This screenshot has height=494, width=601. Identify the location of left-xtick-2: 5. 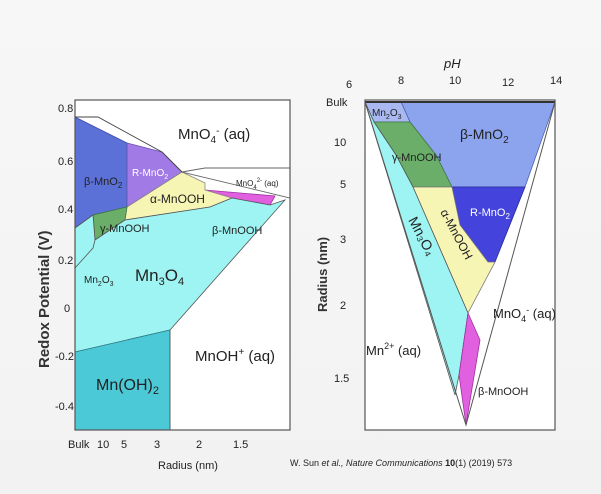
(124, 445).